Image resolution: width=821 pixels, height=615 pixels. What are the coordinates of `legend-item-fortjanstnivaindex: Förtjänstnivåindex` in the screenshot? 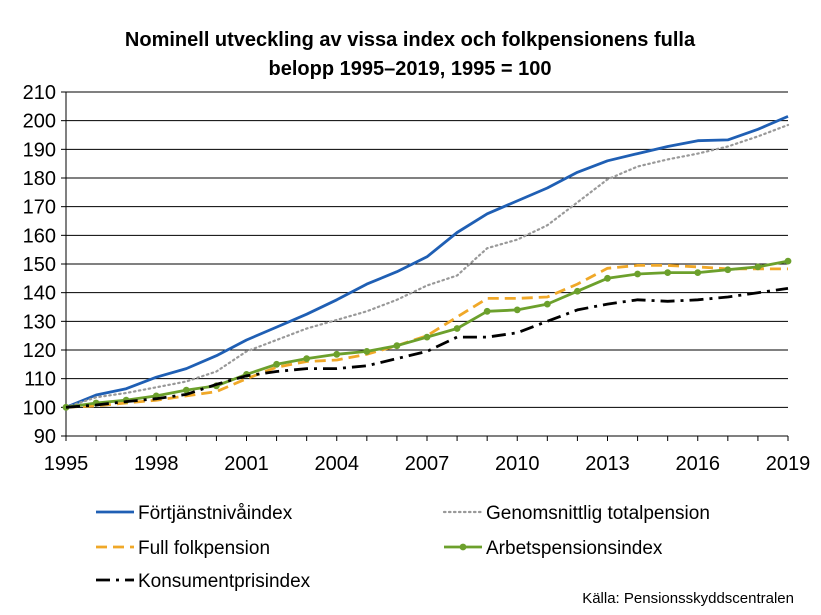 It's located at (194, 513).